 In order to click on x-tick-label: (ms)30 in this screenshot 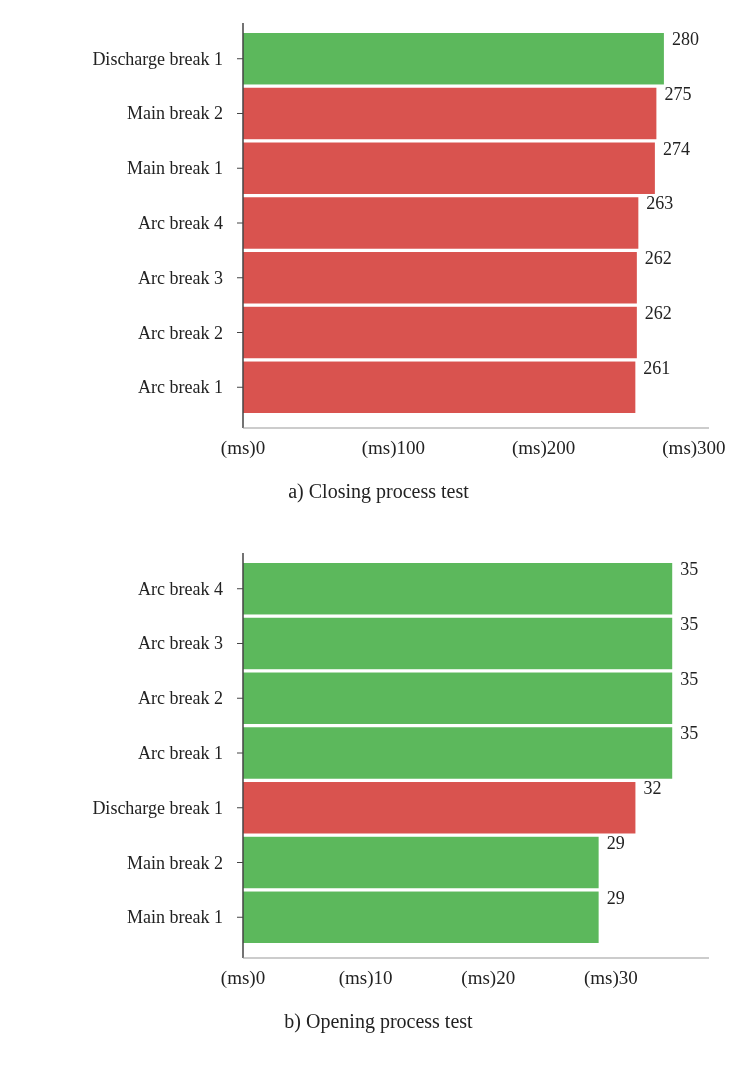, I will do `click(610, 978)`.